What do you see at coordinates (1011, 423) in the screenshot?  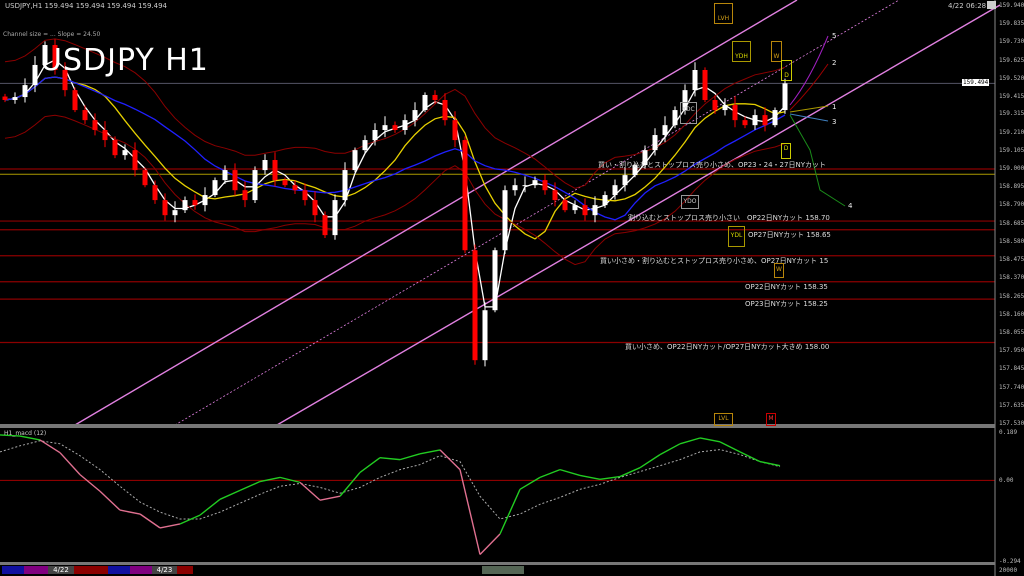 I see `price-tick-label: 157.530` at bounding box center [1011, 423].